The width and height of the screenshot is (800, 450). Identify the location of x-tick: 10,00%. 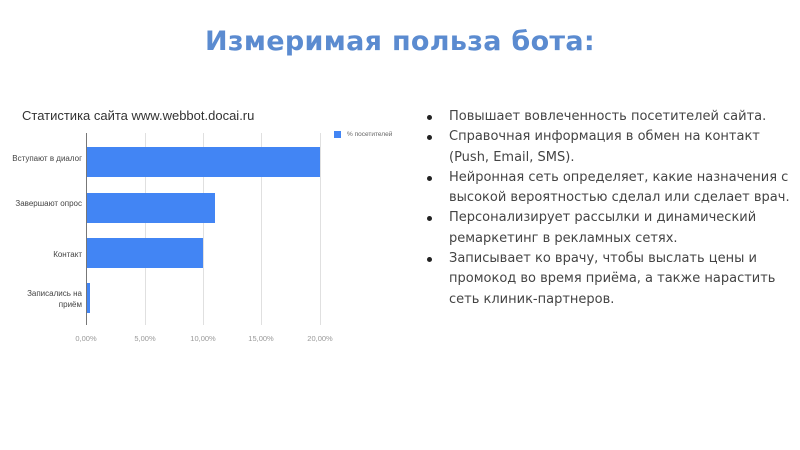
(203, 338).